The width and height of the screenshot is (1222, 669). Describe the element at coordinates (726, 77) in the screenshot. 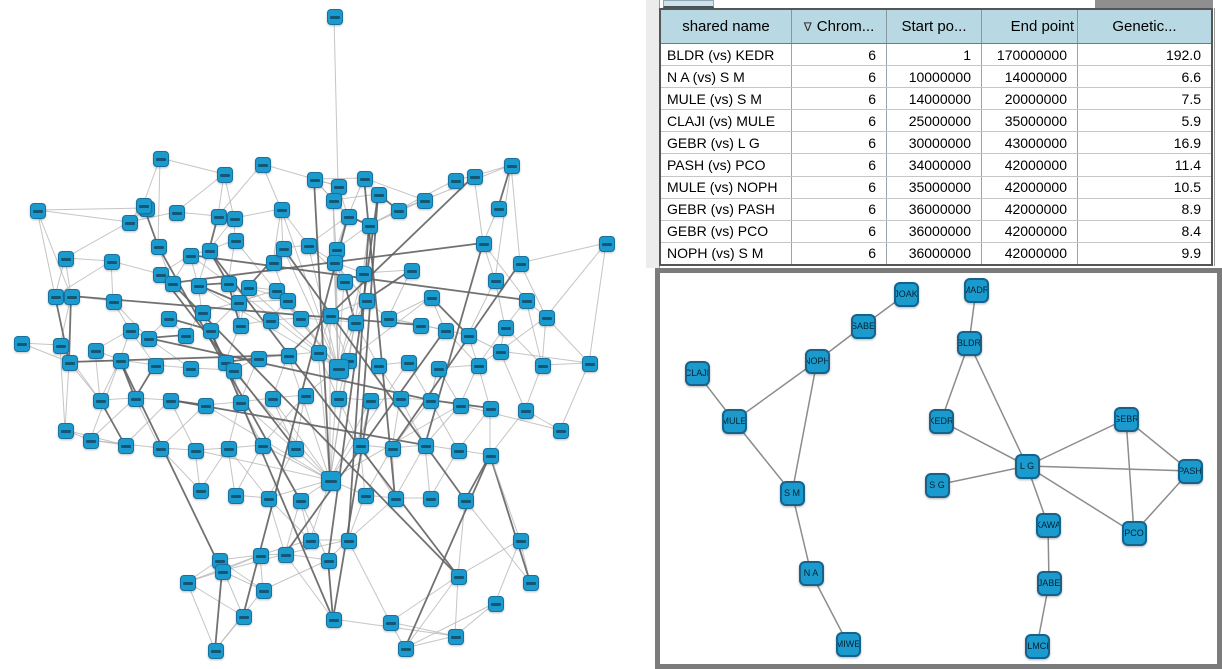

I see `table-cell: N A (vs) S M` at that location.